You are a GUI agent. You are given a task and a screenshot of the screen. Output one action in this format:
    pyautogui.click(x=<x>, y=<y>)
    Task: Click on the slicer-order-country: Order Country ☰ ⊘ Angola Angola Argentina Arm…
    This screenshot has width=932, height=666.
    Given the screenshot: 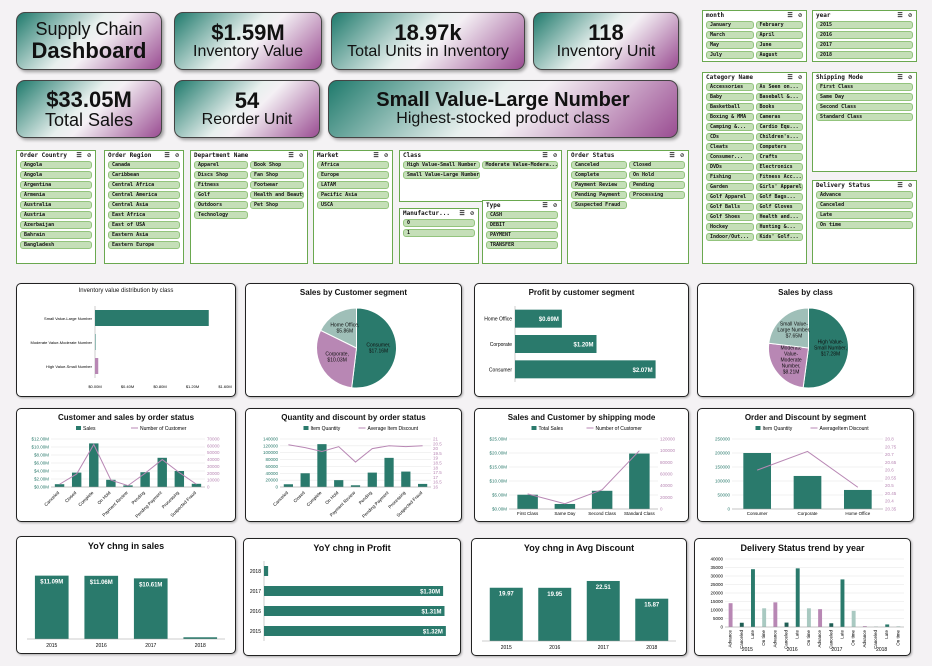 What is the action you would take?
    pyautogui.click(x=56, y=207)
    